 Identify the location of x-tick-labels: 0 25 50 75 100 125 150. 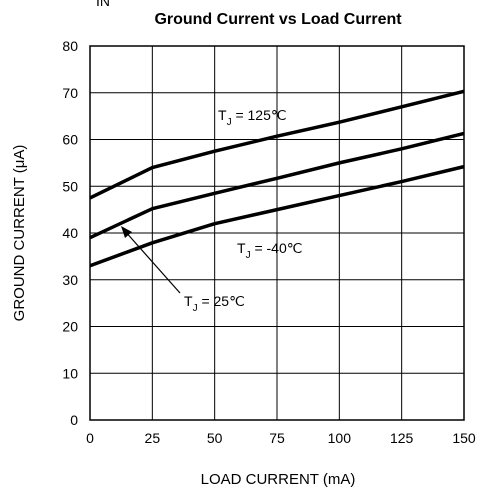
(281, 438).